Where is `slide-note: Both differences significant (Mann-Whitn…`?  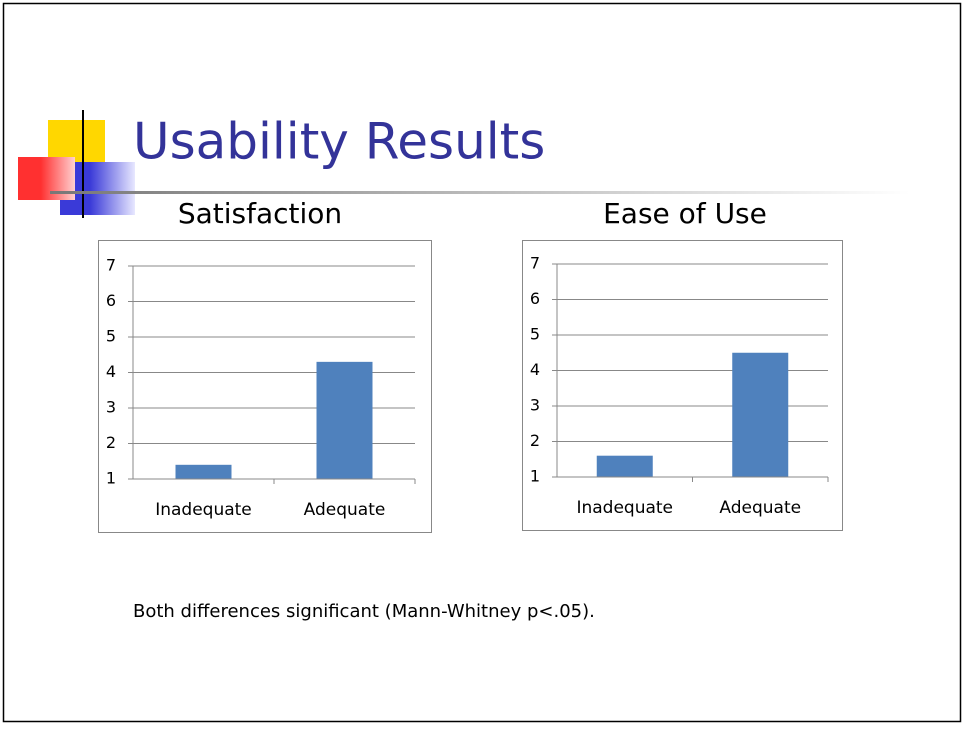
slide-note: Both differences significant (Mann-Whitn… is located at coordinates (364, 611).